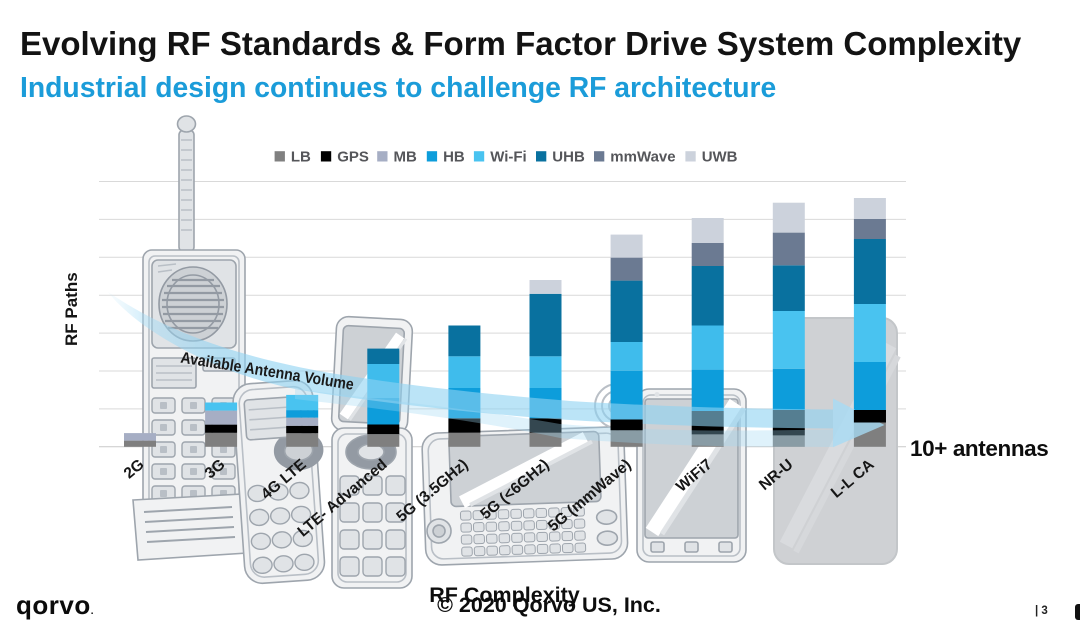  Describe the element at coordinates (353, 157) in the screenshot. I see `svg-text: GPS` at that location.